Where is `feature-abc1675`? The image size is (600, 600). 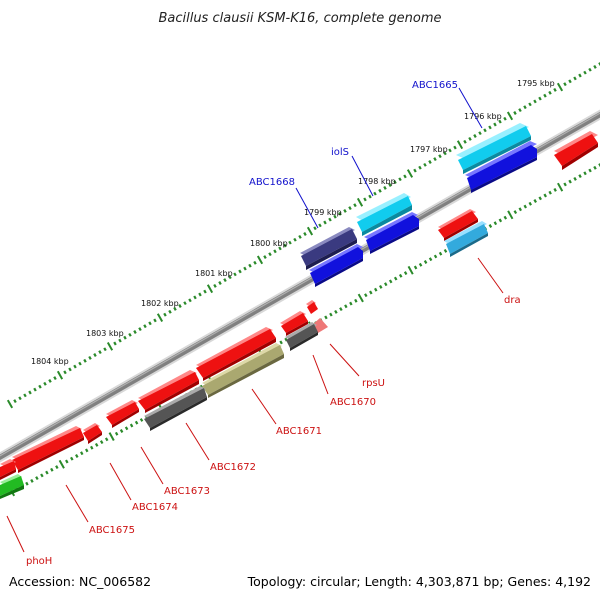 feature-abc1675 is located at coordinates (48, 449).